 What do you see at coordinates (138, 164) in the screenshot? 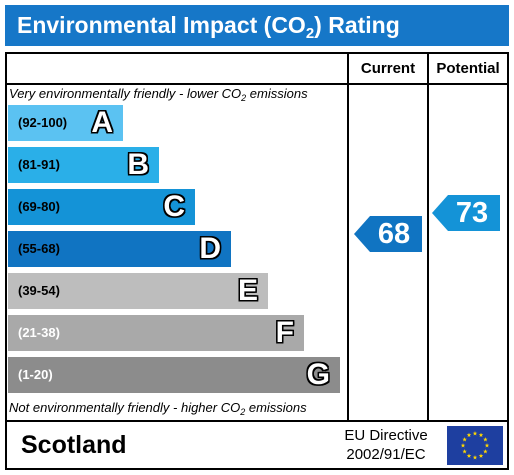
I see `band-letter: B` at bounding box center [138, 164].